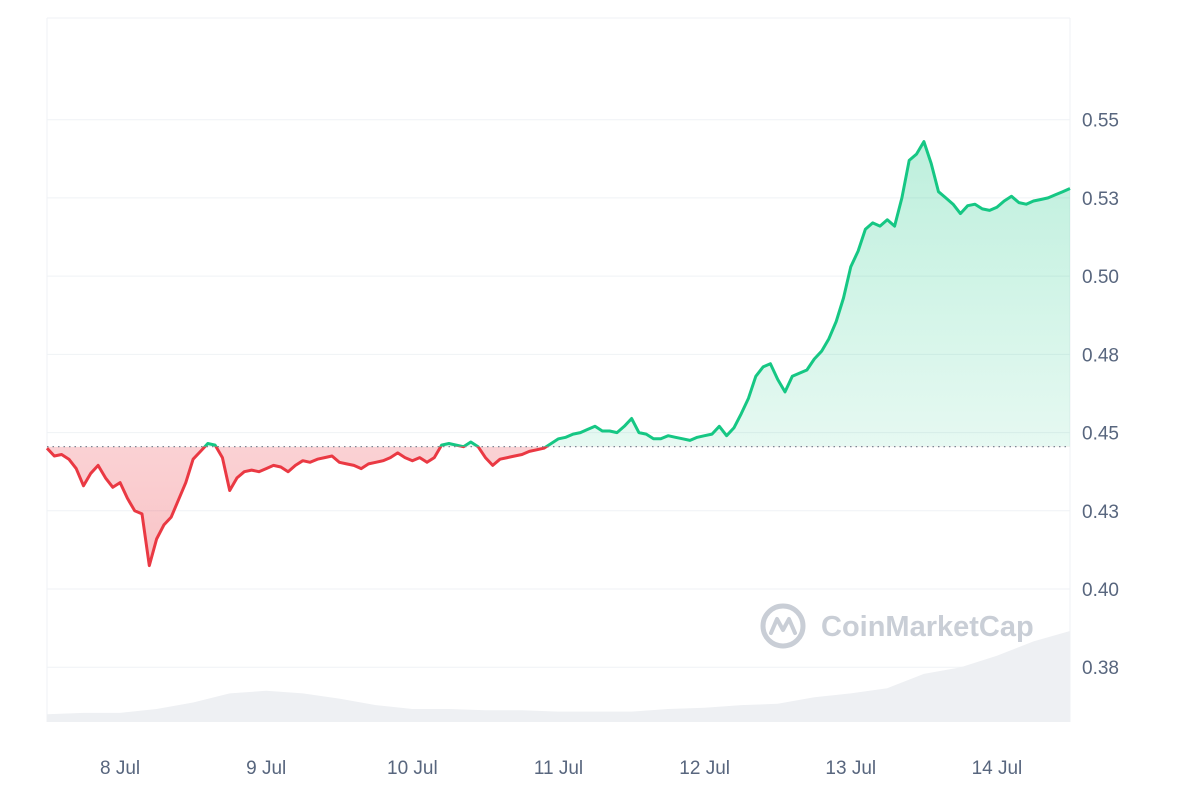 The image size is (1200, 800). What do you see at coordinates (927, 627) in the screenshot?
I see `watermark-text: CoinMarketCap` at bounding box center [927, 627].